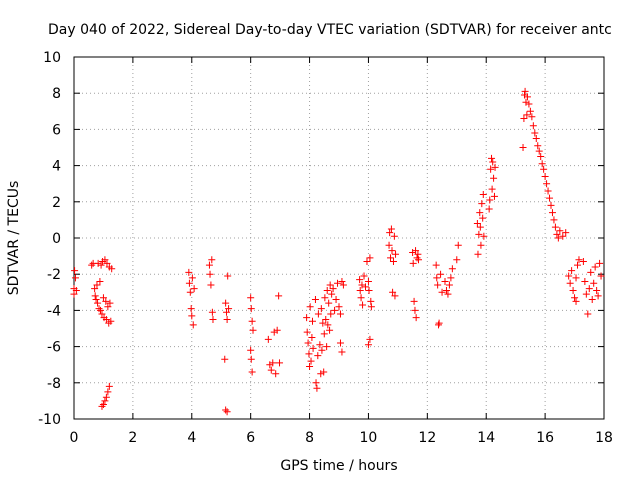  Describe the element at coordinates (54, 275) in the screenshot. I see `y-tick-label: -2` at that location.